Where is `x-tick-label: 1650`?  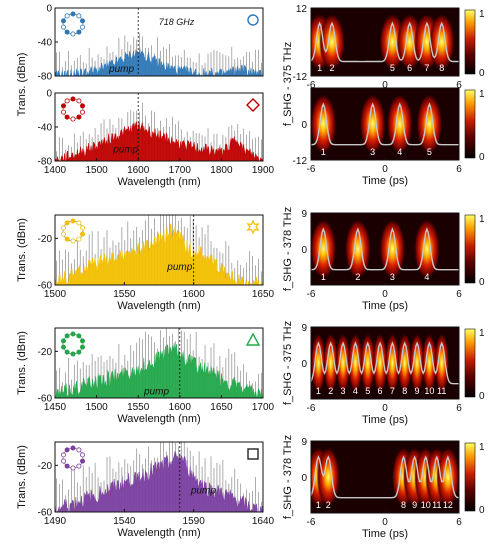 x-tick-label: 1650 is located at coordinates (221, 407).